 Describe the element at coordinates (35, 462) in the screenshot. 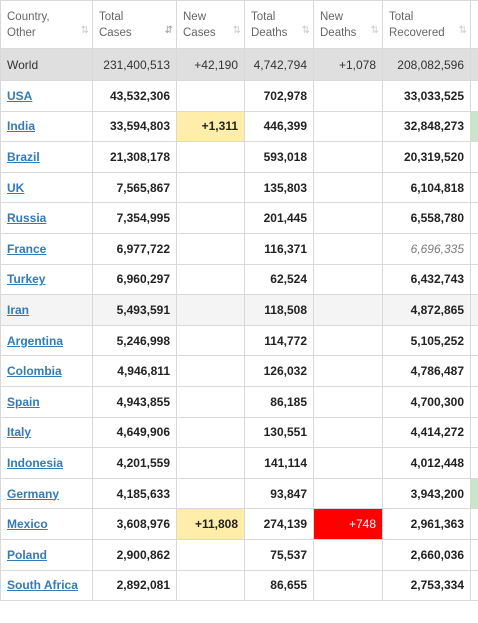

I see `country-link: Indonesia` at that location.